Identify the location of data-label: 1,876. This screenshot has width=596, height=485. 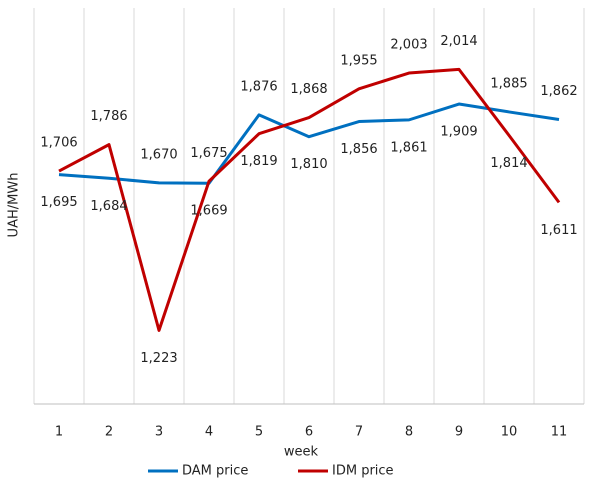
(258, 86).